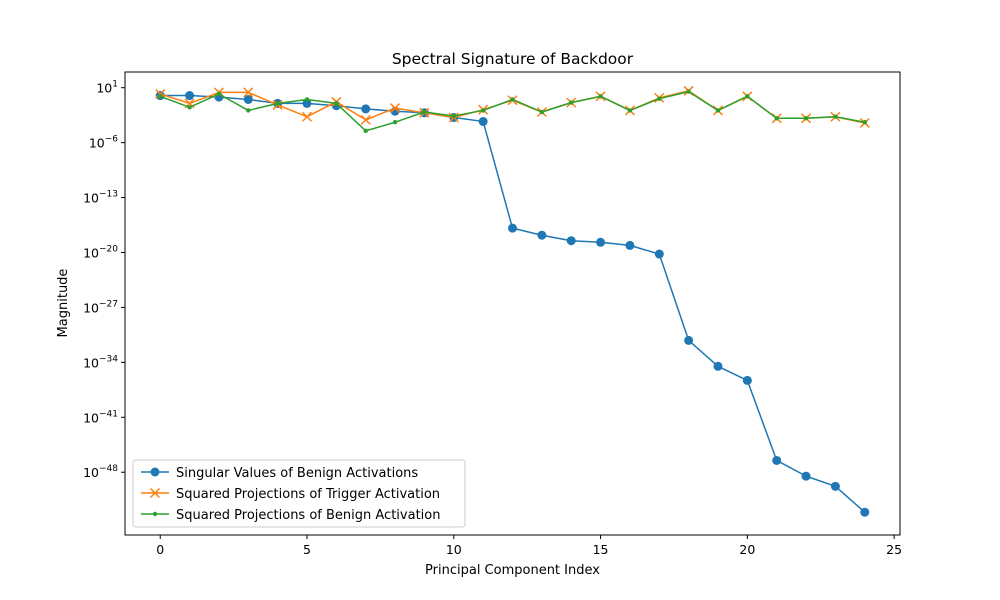 Image resolution: width=1000 pixels, height=600 pixels. Describe the element at coordinates (297, 473) in the screenshot. I see `legend-label: Singular Values of Benign Activations` at that location.